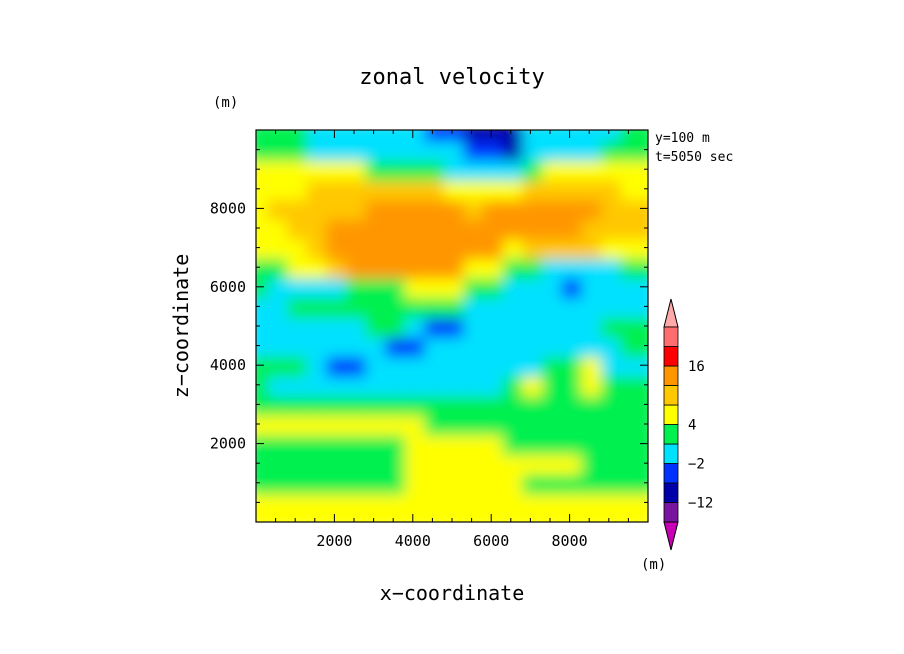 This screenshot has height=654, width=904. What do you see at coordinates (696, 465) in the screenshot?
I see `colorbar-tick-label: −2` at bounding box center [696, 465].